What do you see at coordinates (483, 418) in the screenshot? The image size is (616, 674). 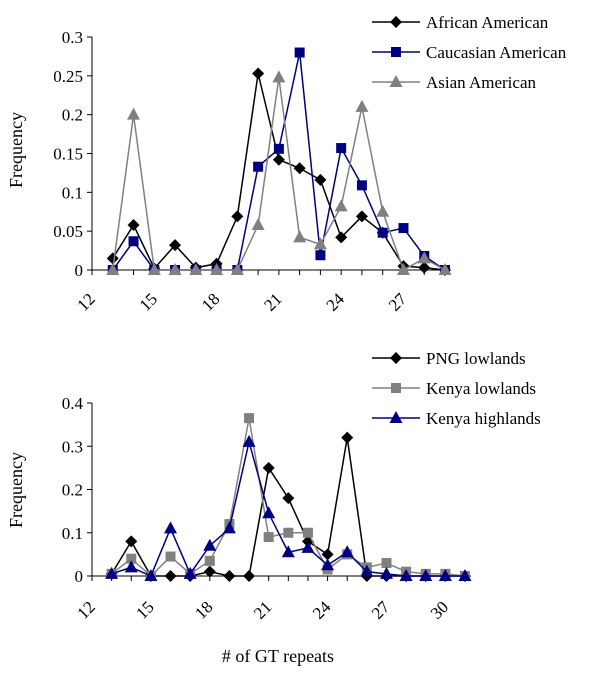 I see `chart2-legend-label: Kenya highlands` at bounding box center [483, 418].